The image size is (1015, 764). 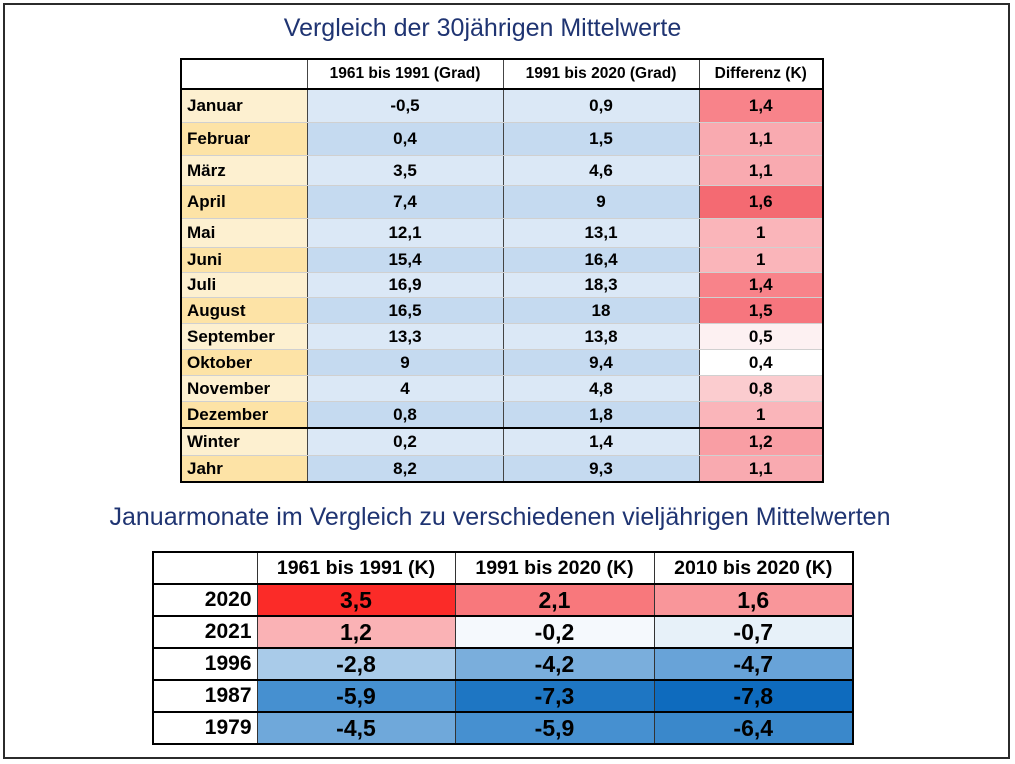 What do you see at coordinates (244, 415) in the screenshot?
I see `row-label: Dezember` at bounding box center [244, 415].